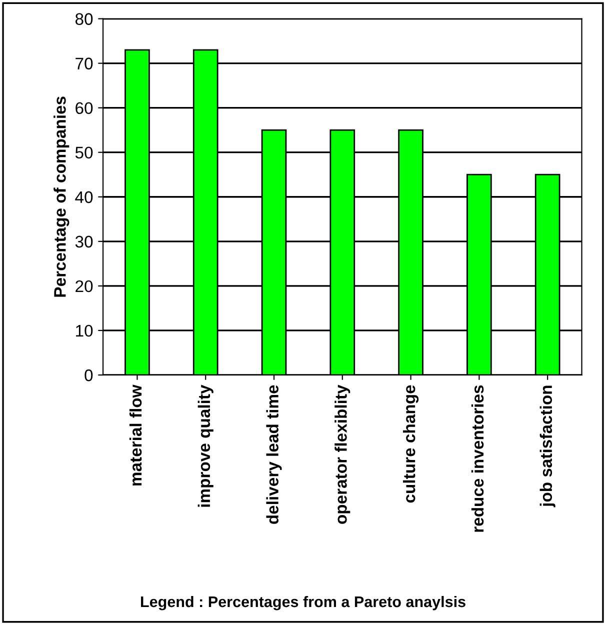 This screenshot has height=625, width=606. What do you see at coordinates (84, 64) in the screenshot?
I see `y-tick-label: 70` at bounding box center [84, 64].